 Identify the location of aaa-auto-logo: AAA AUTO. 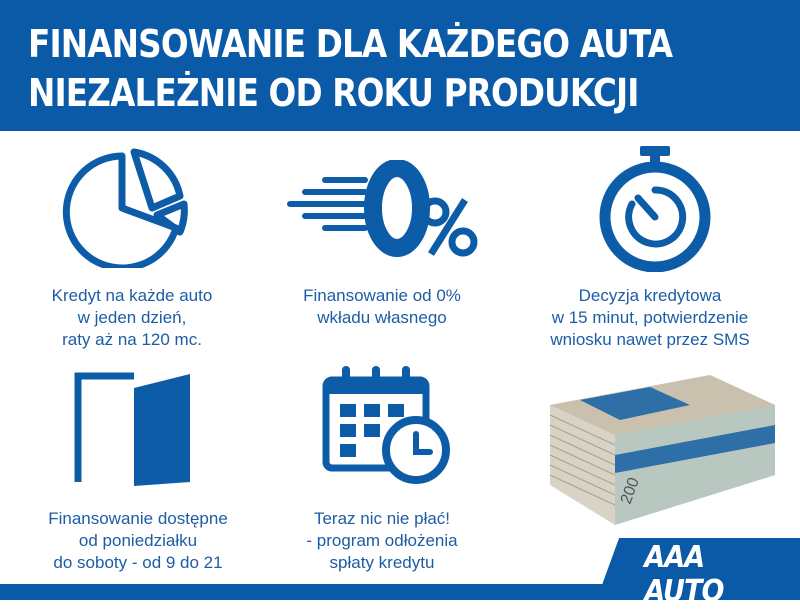
(718, 577).